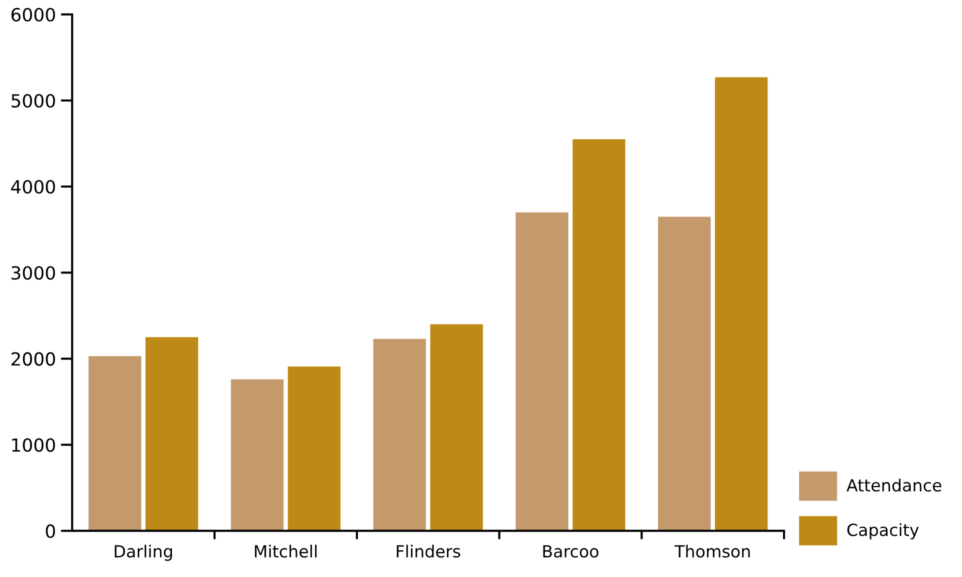  Describe the element at coordinates (143, 552) in the screenshot. I see `x-tick-label: Darling` at that location.